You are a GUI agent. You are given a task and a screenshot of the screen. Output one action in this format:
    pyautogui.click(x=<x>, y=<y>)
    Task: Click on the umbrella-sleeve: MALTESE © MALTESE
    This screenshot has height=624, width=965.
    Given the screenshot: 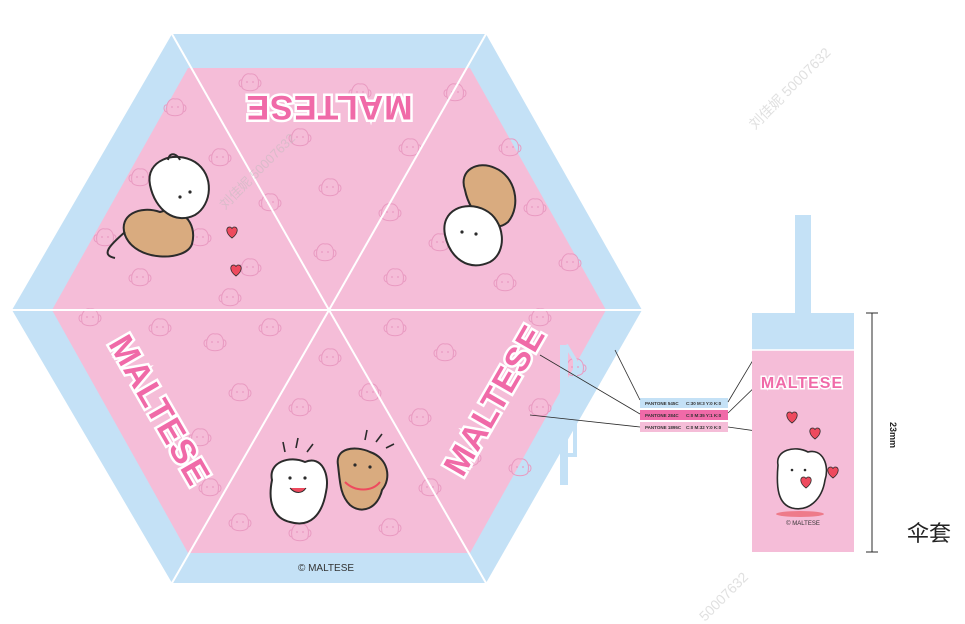 What is the action you would take?
    pyautogui.click(x=803, y=383)
    